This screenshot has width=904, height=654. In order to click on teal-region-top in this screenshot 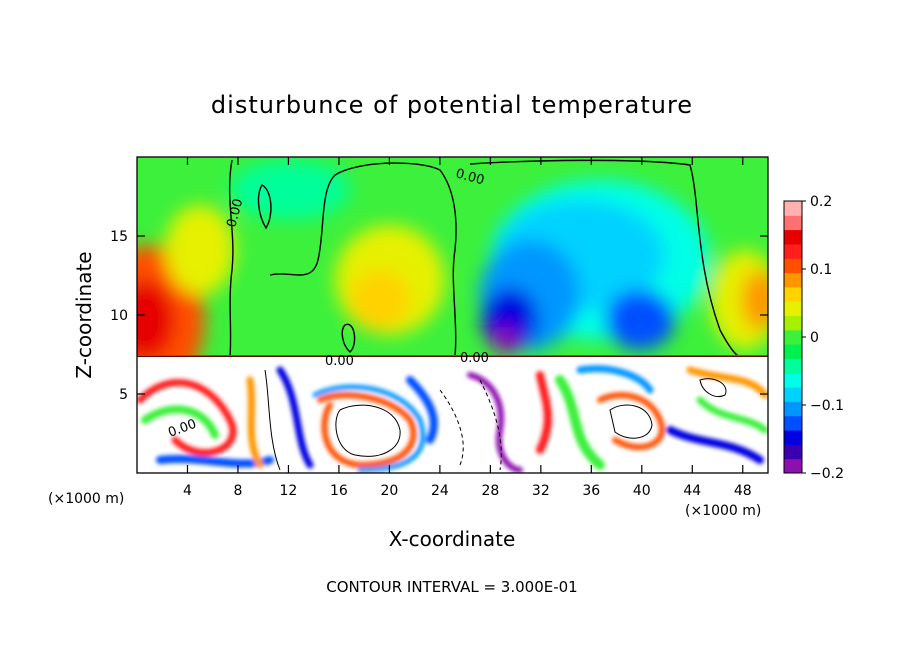, I will do `click(290, 190)`.